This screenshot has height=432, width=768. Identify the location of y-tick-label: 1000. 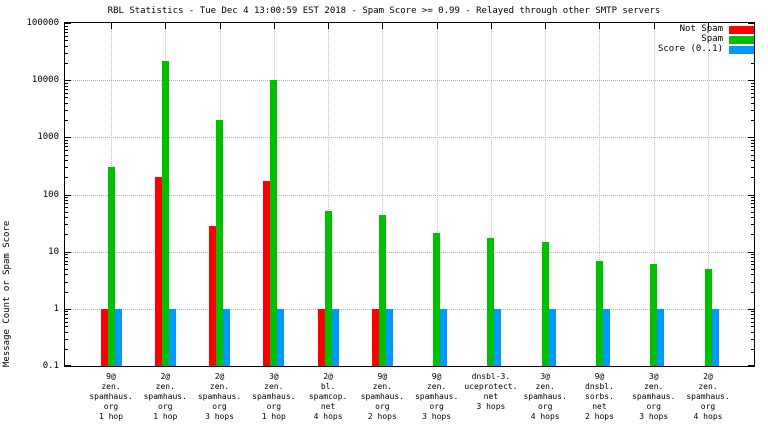
(48, 137).